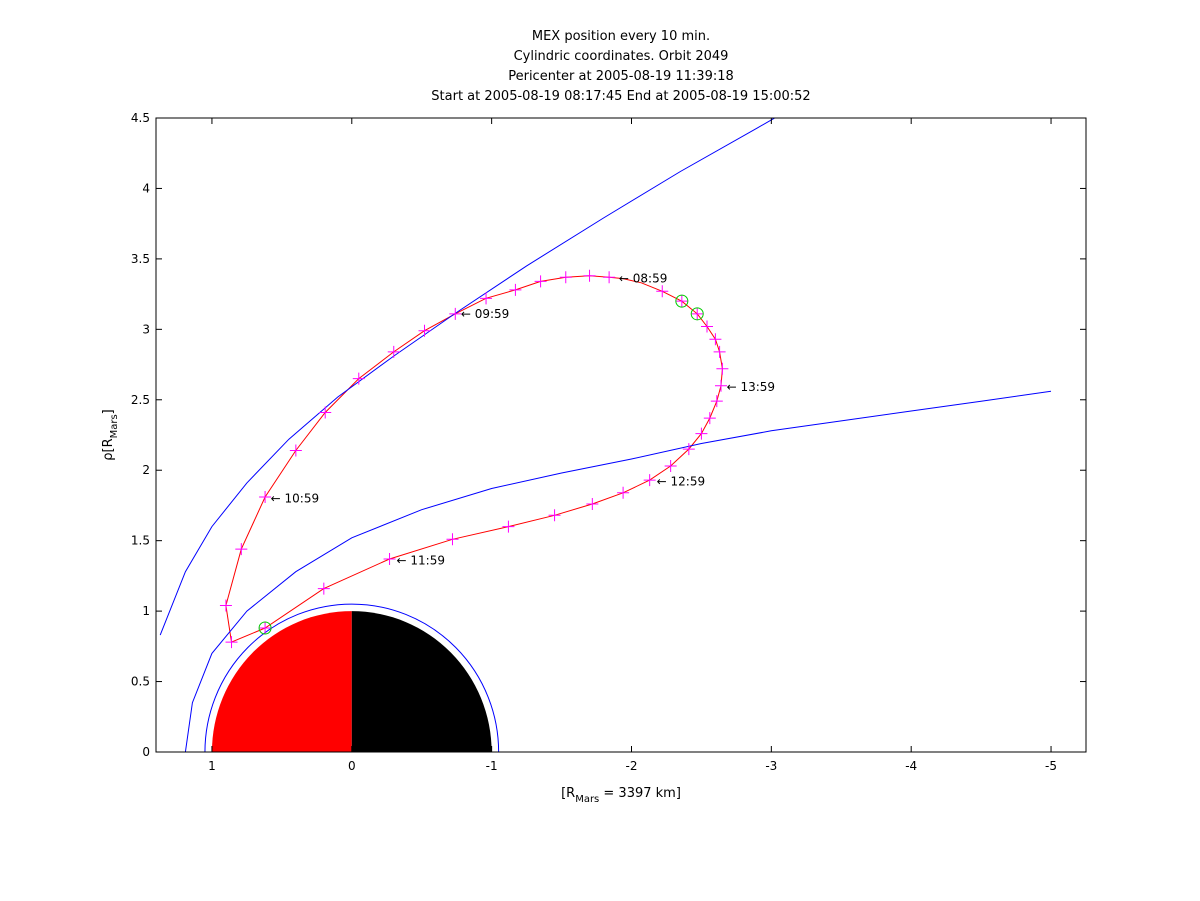  I want to click on time-annotation-3: ← 11:59, so click(421, 560).